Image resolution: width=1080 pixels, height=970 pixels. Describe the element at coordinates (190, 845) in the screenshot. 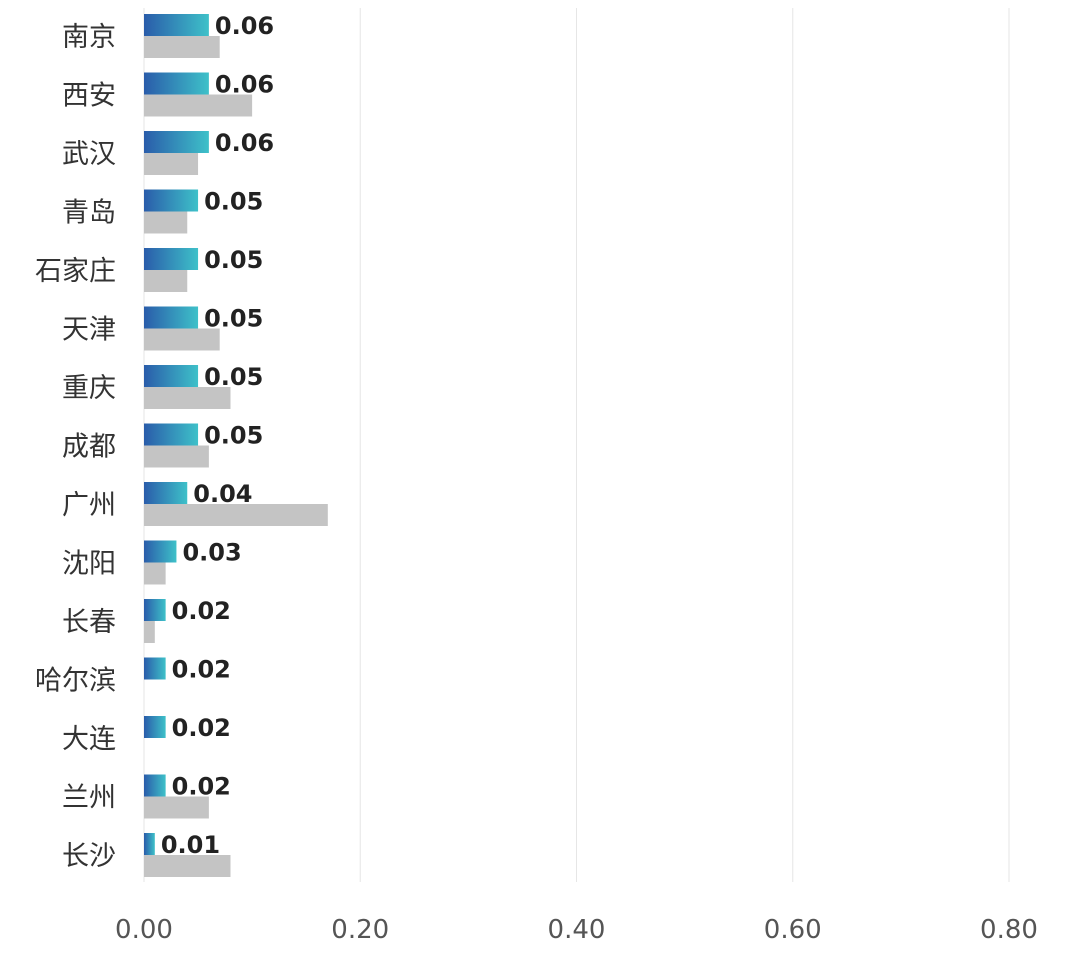

I see `data-label: 0.01` at that location.